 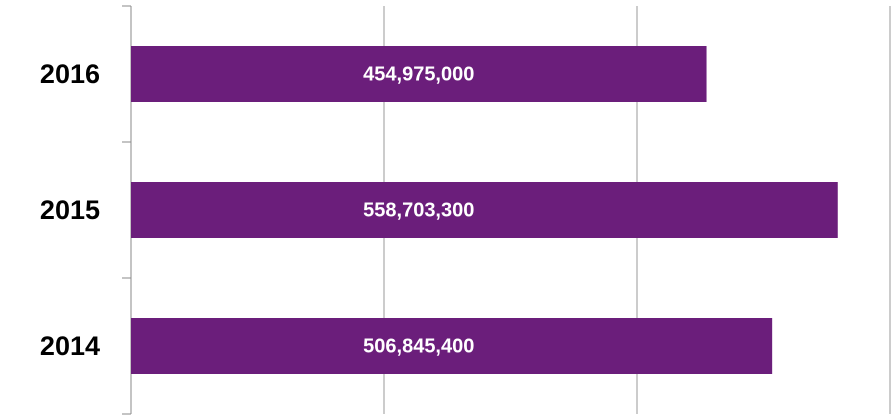 I want to click on y-tick-label: 2014, so click(x=70, y=346).